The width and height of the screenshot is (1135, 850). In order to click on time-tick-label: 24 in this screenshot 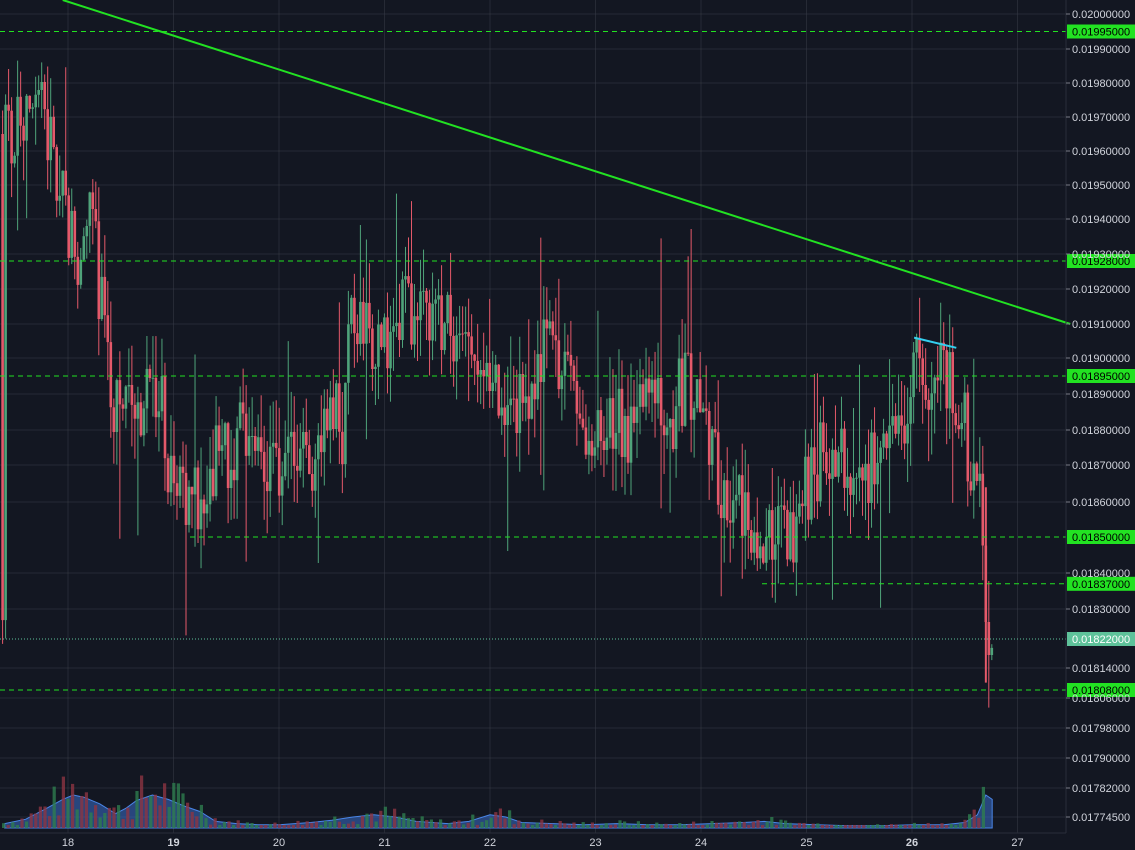, I will do `click(701, 843)`.